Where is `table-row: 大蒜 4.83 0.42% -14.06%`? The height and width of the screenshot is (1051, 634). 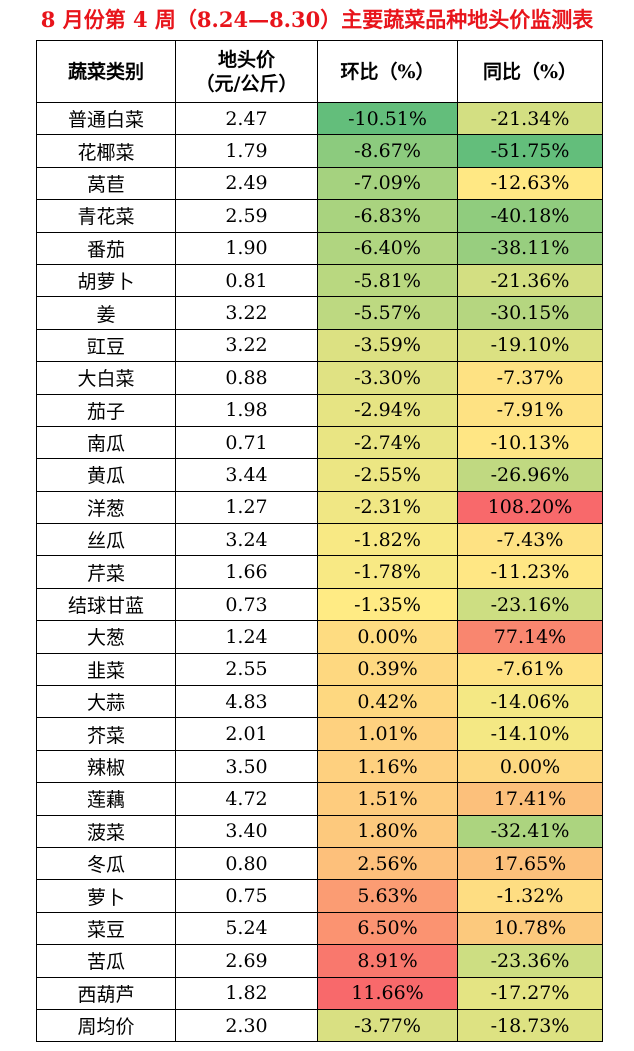
table-row: 大蒜 4.83 0.42% -14.06% is located at coordinates (319, 702).